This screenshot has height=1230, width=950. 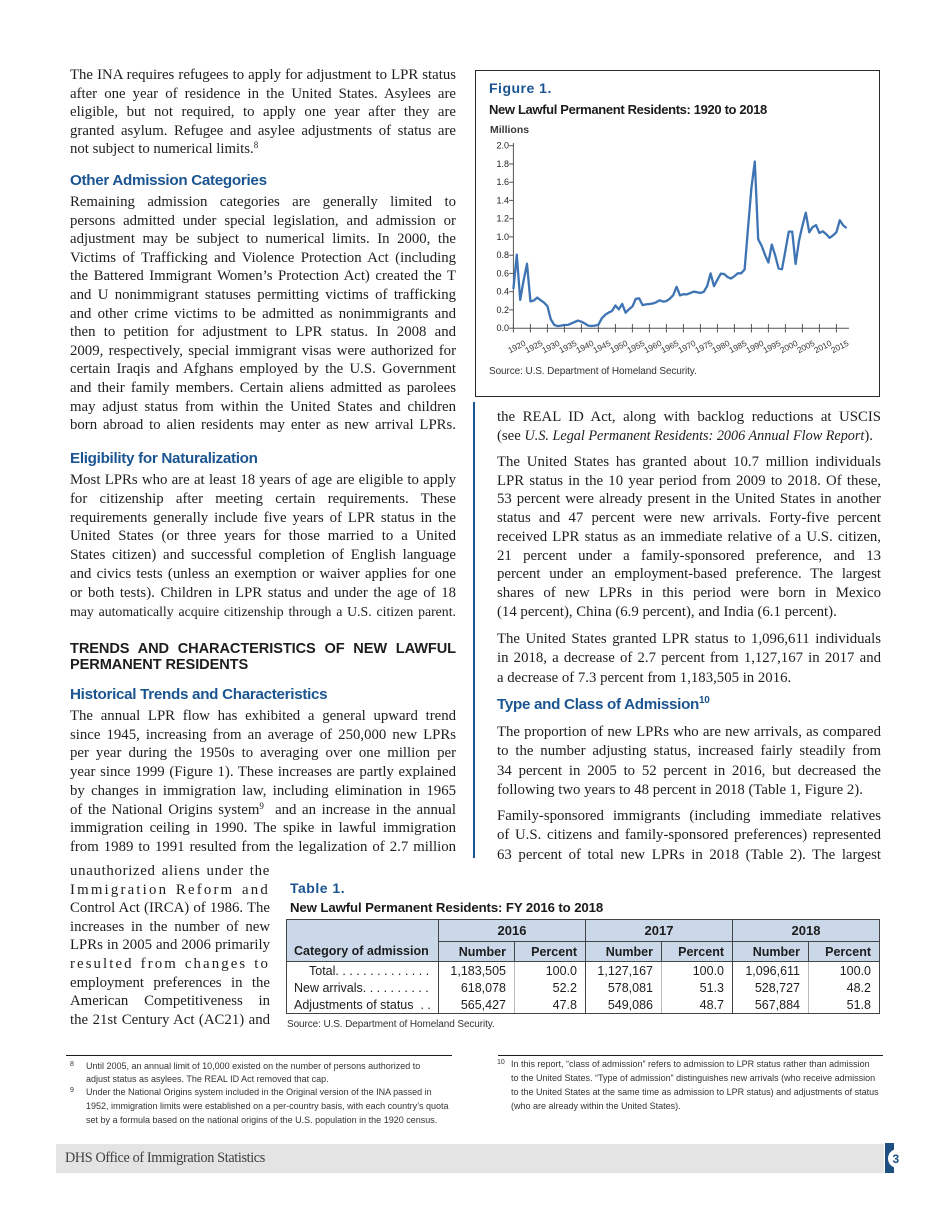 What do you see at coordinates (502, 182) in the screenshot?
I see `svg-text: 1.6` at bounding box center [502, 182].